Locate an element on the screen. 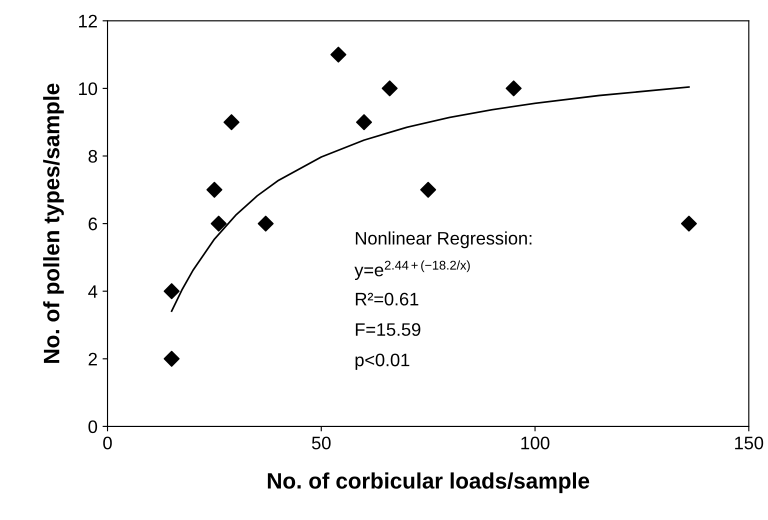 The width and height of the screenshot is (768, 520). x-tick-label: 50 is located at coordinates (321, 443).